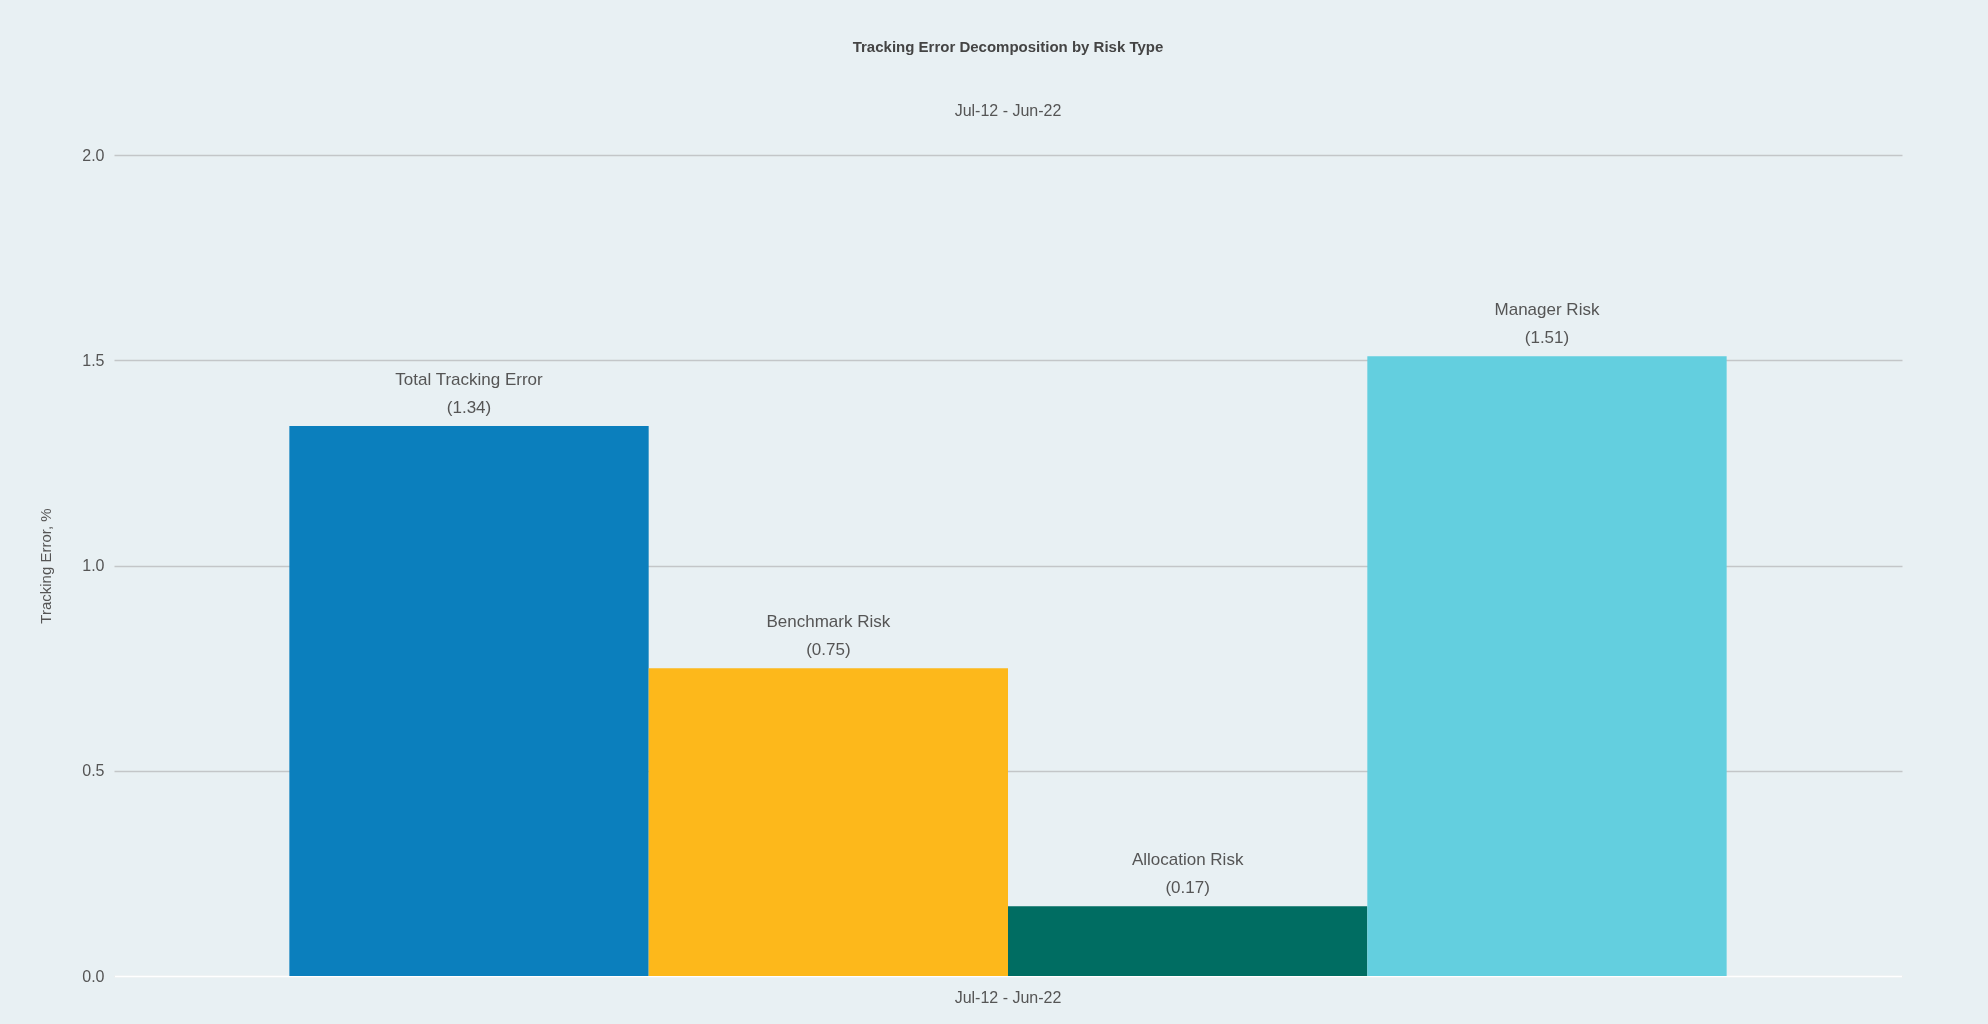  What do you see at coordinates (828, 622) in the screenshot?
I see `text: Benchmark Risk` at bounding box center [828, 622].